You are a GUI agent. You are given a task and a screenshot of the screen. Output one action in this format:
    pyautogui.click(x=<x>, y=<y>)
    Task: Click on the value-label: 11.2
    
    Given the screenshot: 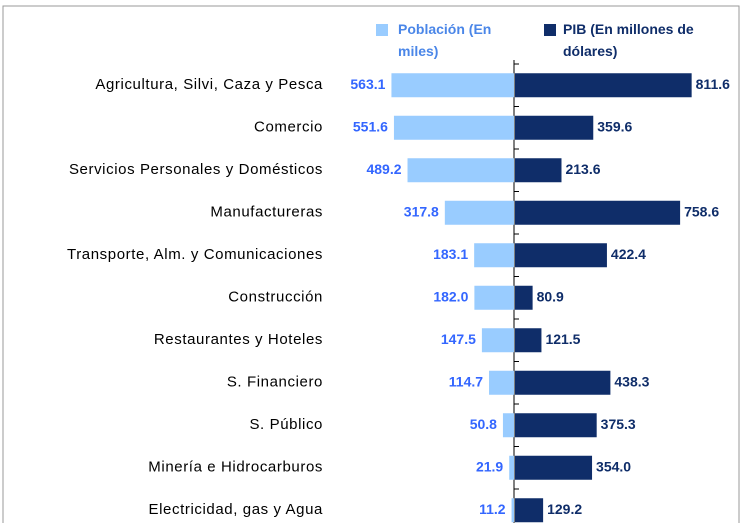 What is the action you would take?
    pyautogui.click(x=492, y=509)
    